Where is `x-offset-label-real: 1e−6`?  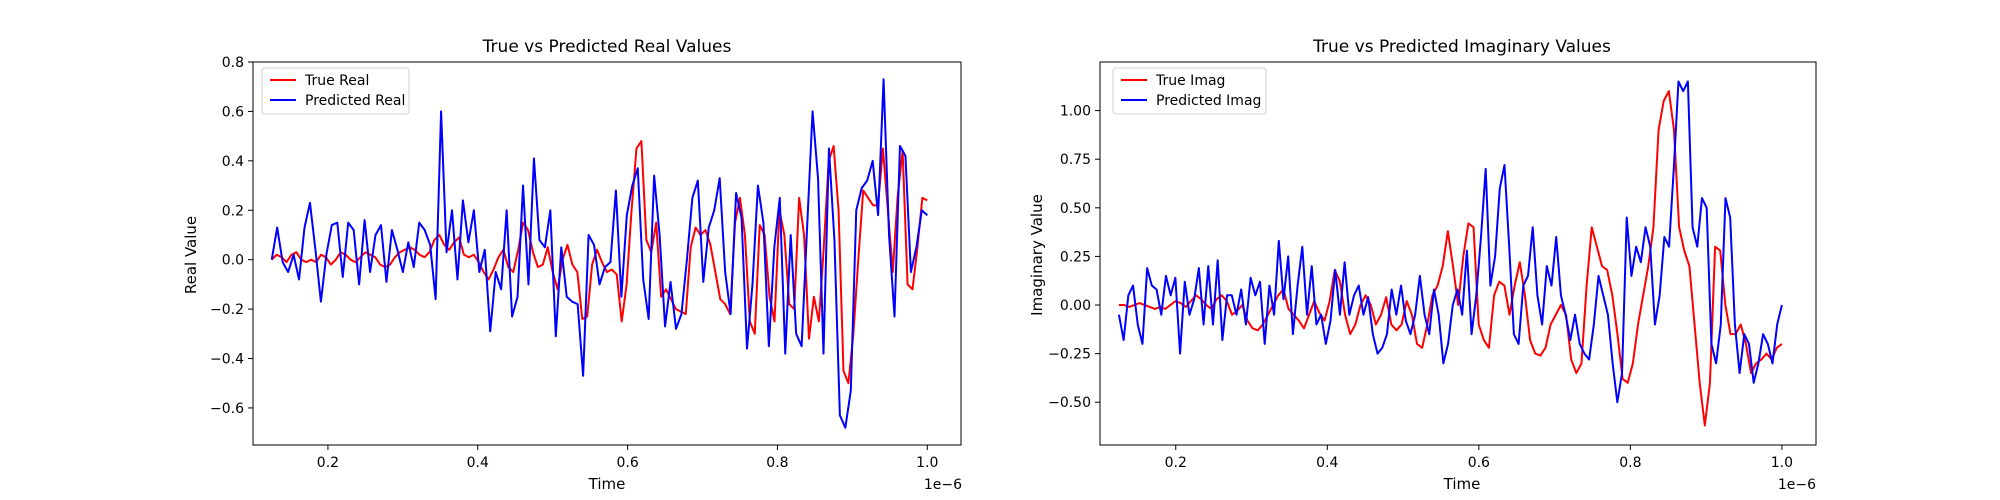 x-offset-label-real: 1e−6 is located at coordinates (943, 485).